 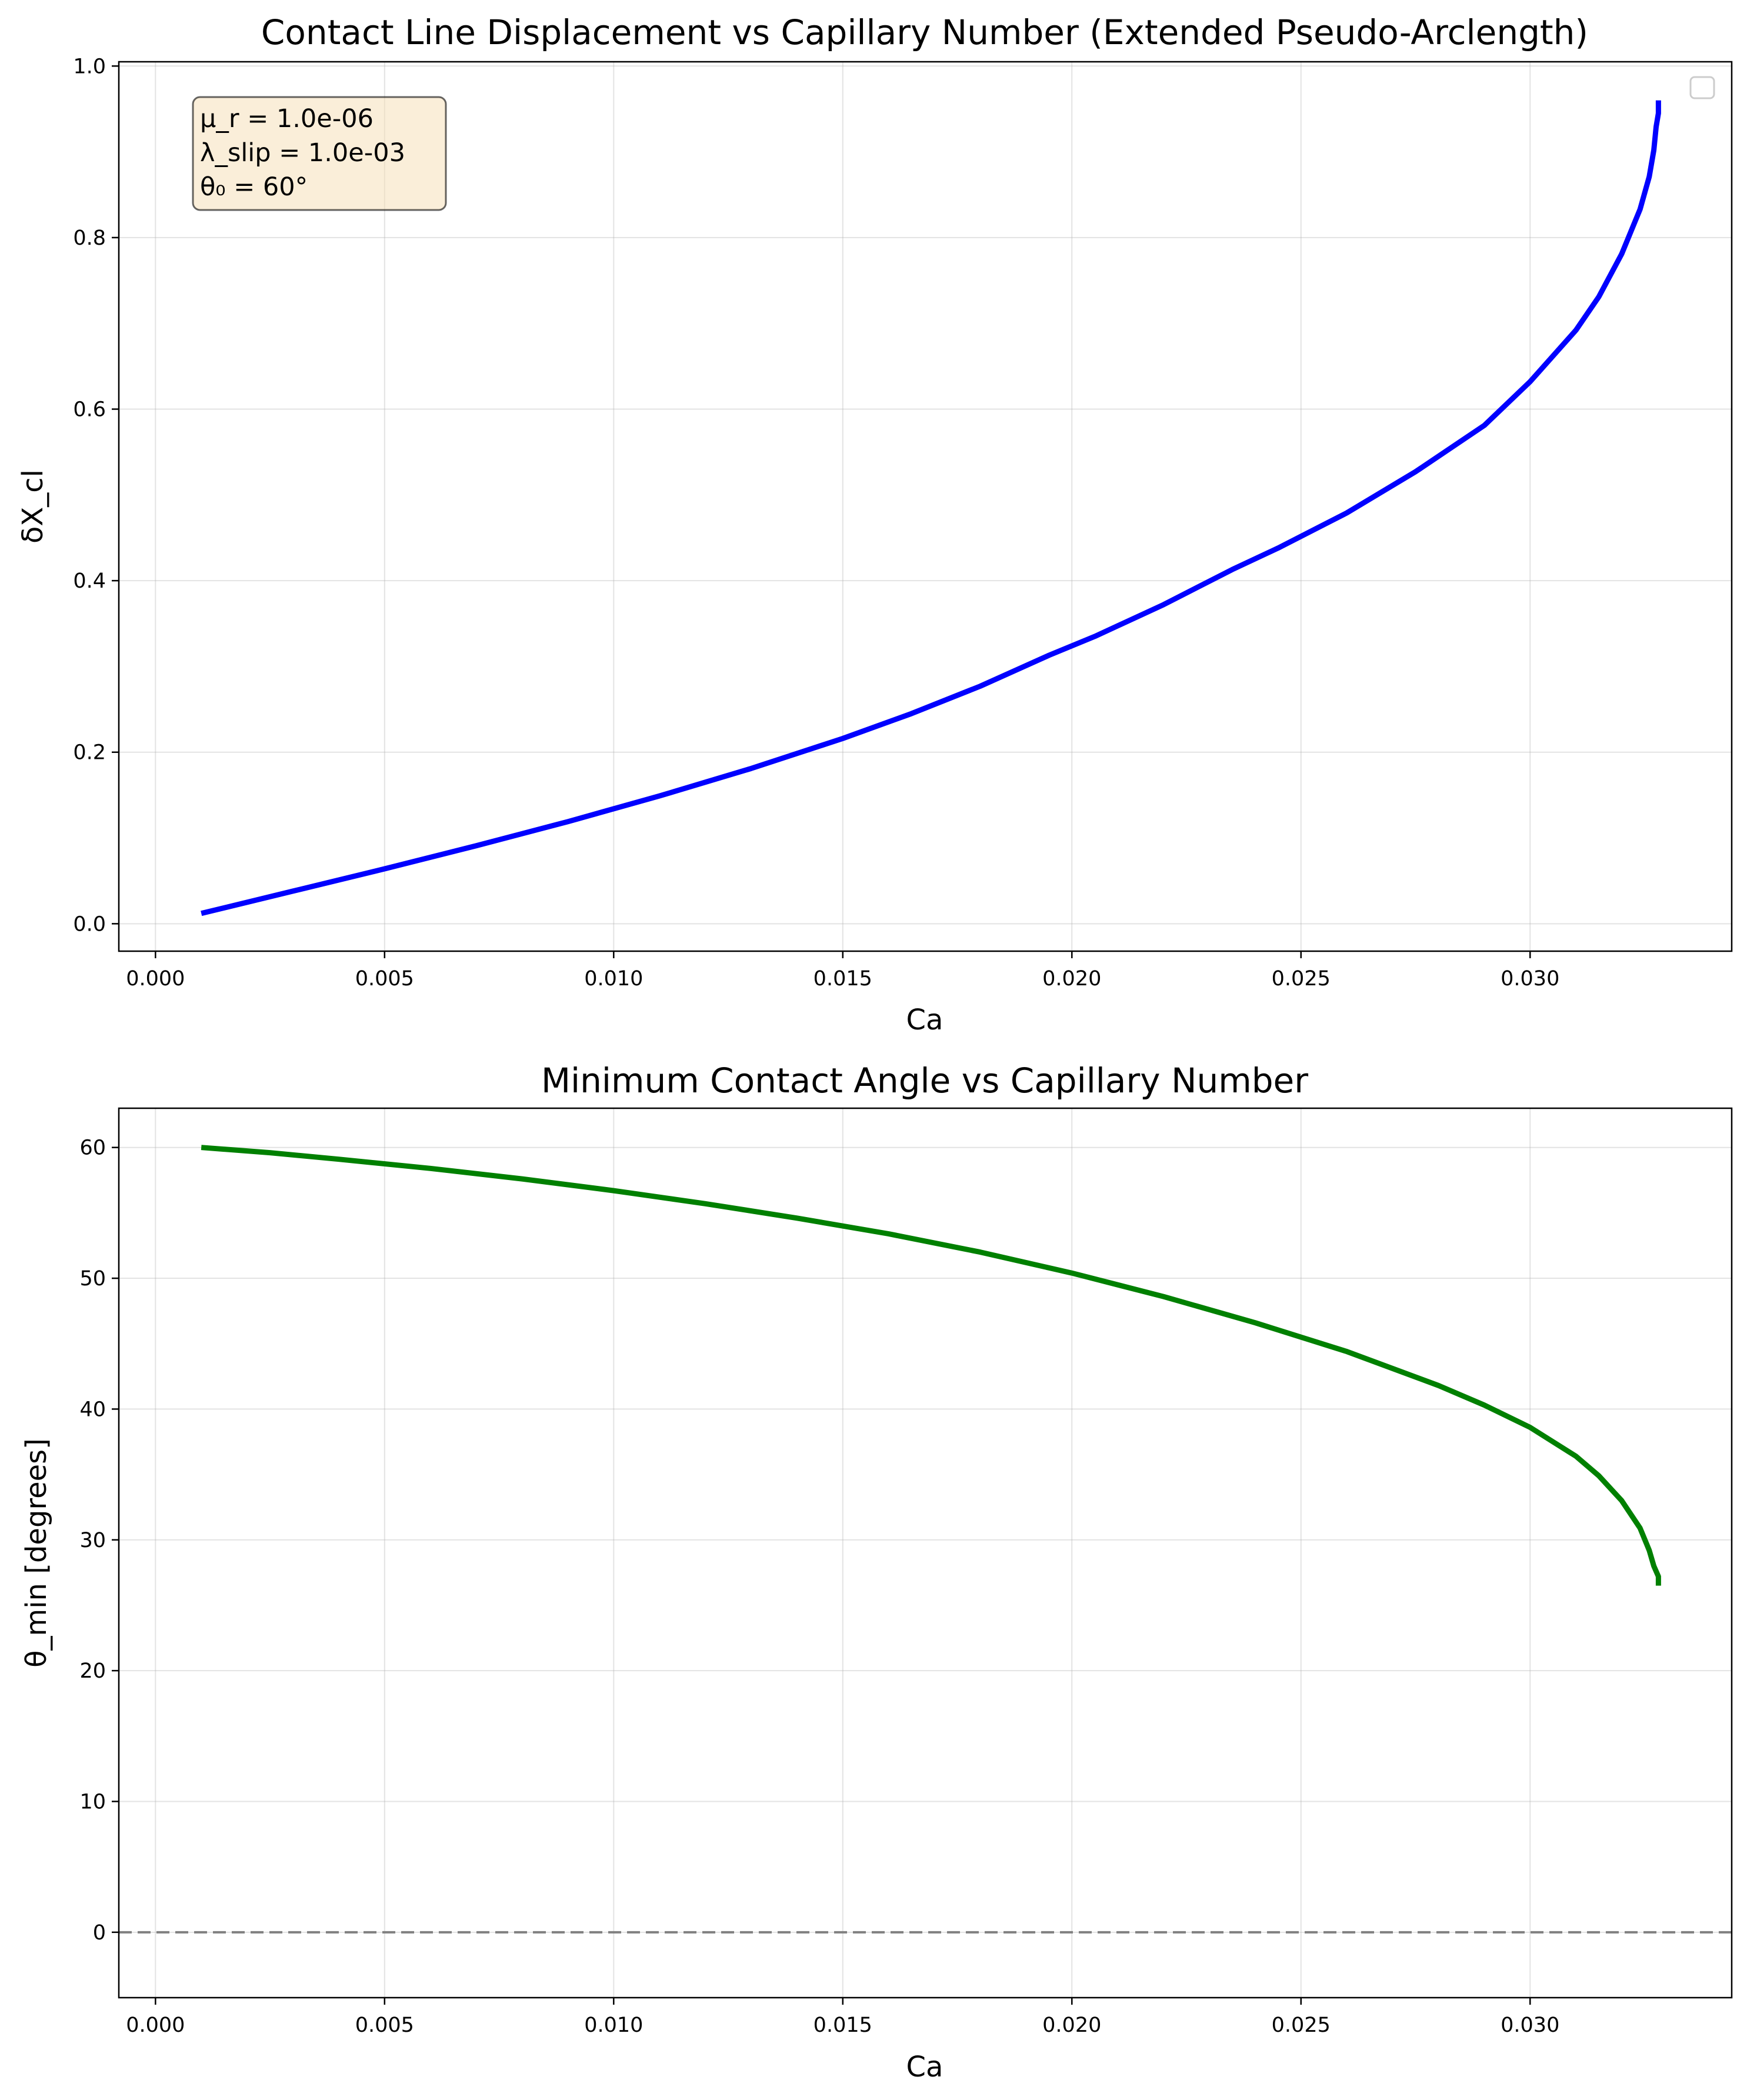 What do you see at coordinates (99, 1933) in the screenshot?
I see `contact-angle-y-tick-label: 0` at bounding box center [99, 1933].